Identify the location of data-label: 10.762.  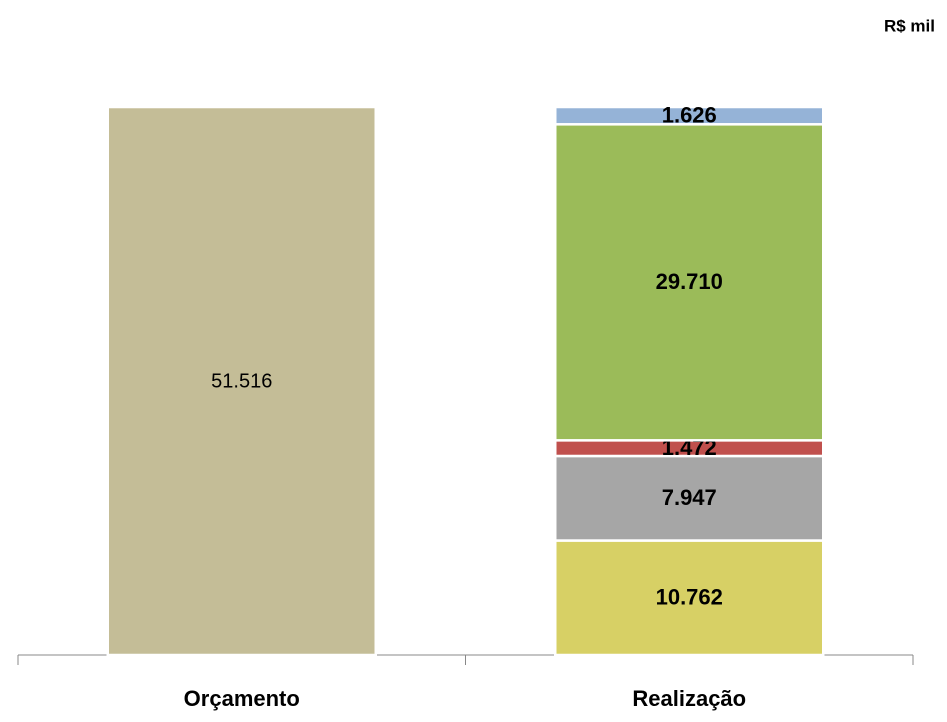
(689, 597).